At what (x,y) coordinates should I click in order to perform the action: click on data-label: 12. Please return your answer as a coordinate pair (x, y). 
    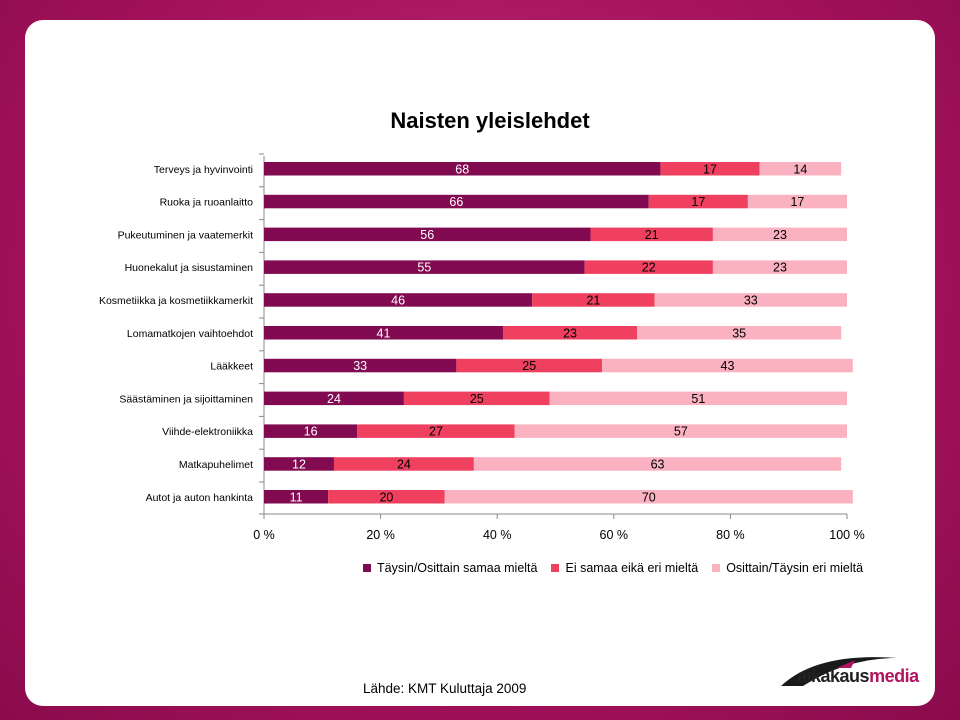
    Looking at the image, I should click on (299, 464).